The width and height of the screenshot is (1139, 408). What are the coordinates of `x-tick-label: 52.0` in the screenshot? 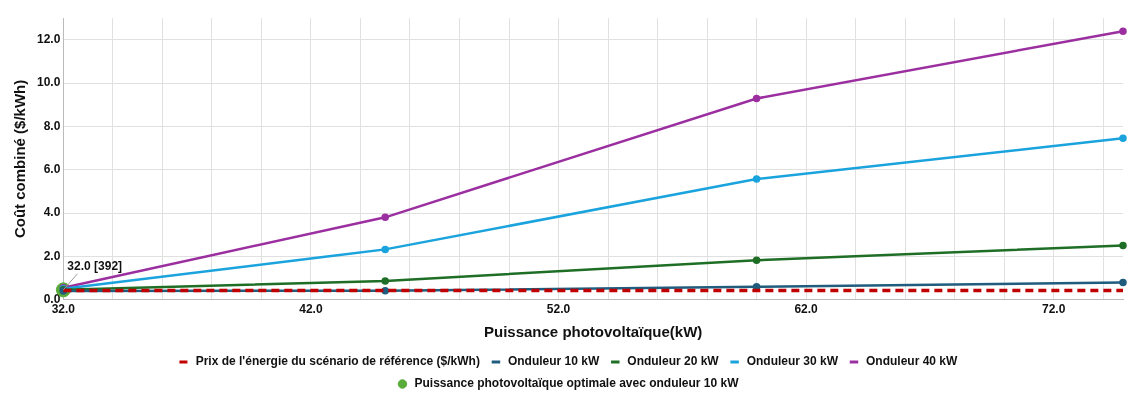 It's located at (558, 309).